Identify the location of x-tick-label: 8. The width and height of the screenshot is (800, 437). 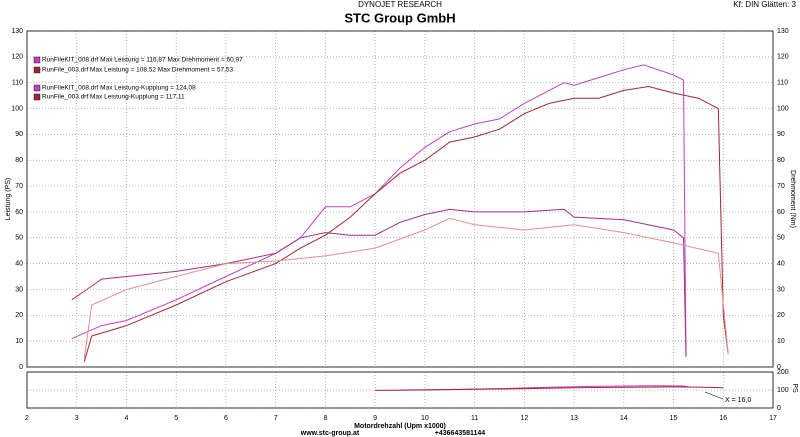
(325, 418).